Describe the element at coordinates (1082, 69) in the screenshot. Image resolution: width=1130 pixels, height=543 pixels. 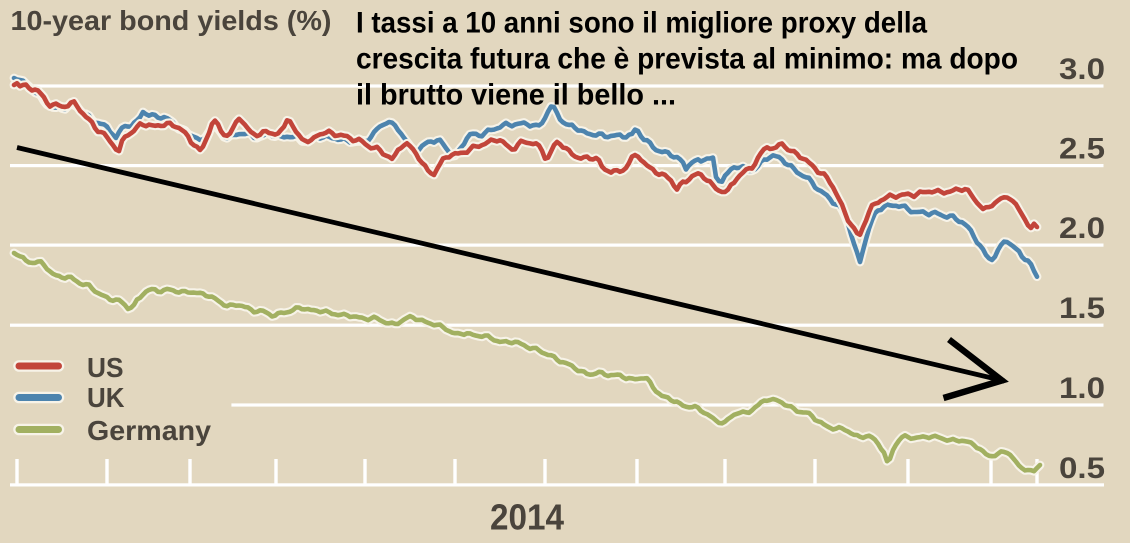
I see `svg-text: 3.0` at that location.